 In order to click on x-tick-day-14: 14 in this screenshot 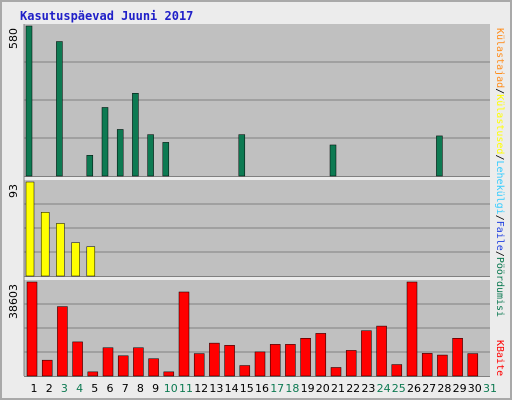, I will do `click(232, 388)`.